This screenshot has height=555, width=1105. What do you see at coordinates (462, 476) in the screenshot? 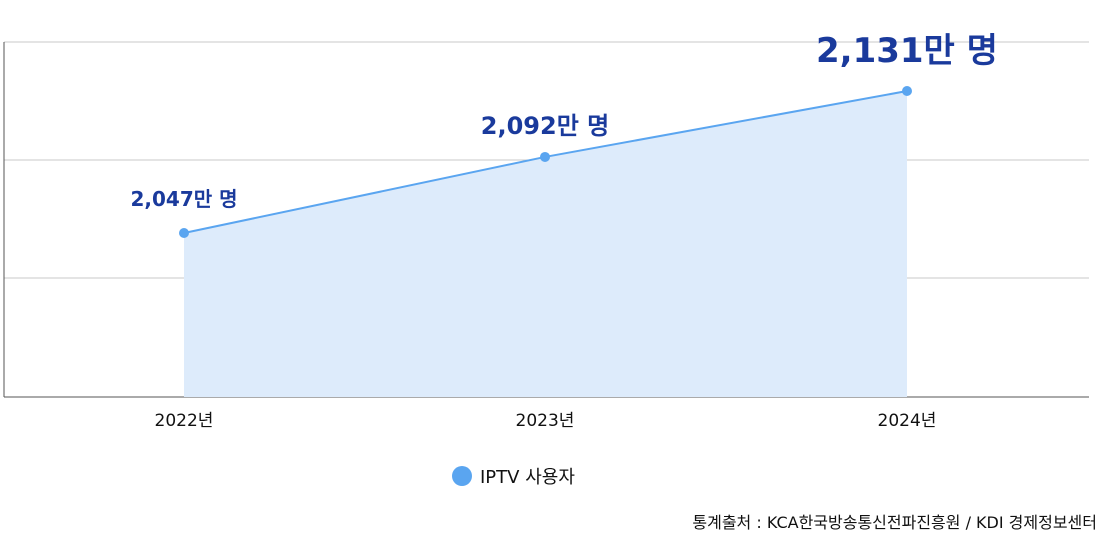
I see `legend-marker-icon` at bounding box center [462, 476].